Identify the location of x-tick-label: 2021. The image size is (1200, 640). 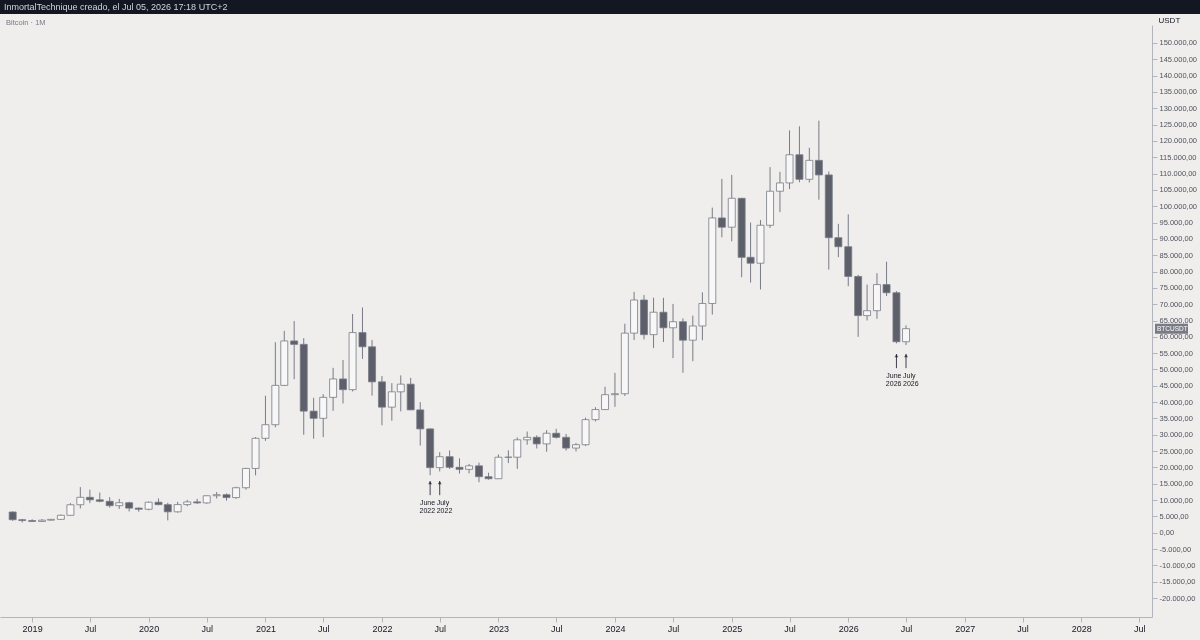
(265, 628).